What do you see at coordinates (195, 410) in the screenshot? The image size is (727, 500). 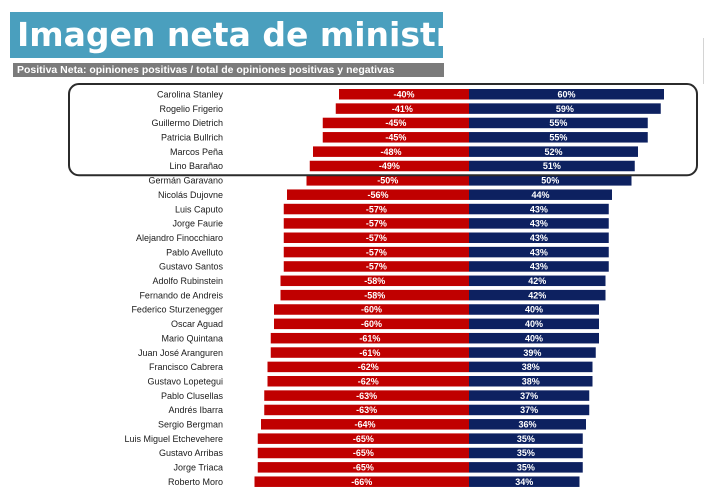 I see `category-label: Andrés Ibarra` at bounding box center [195, 410].